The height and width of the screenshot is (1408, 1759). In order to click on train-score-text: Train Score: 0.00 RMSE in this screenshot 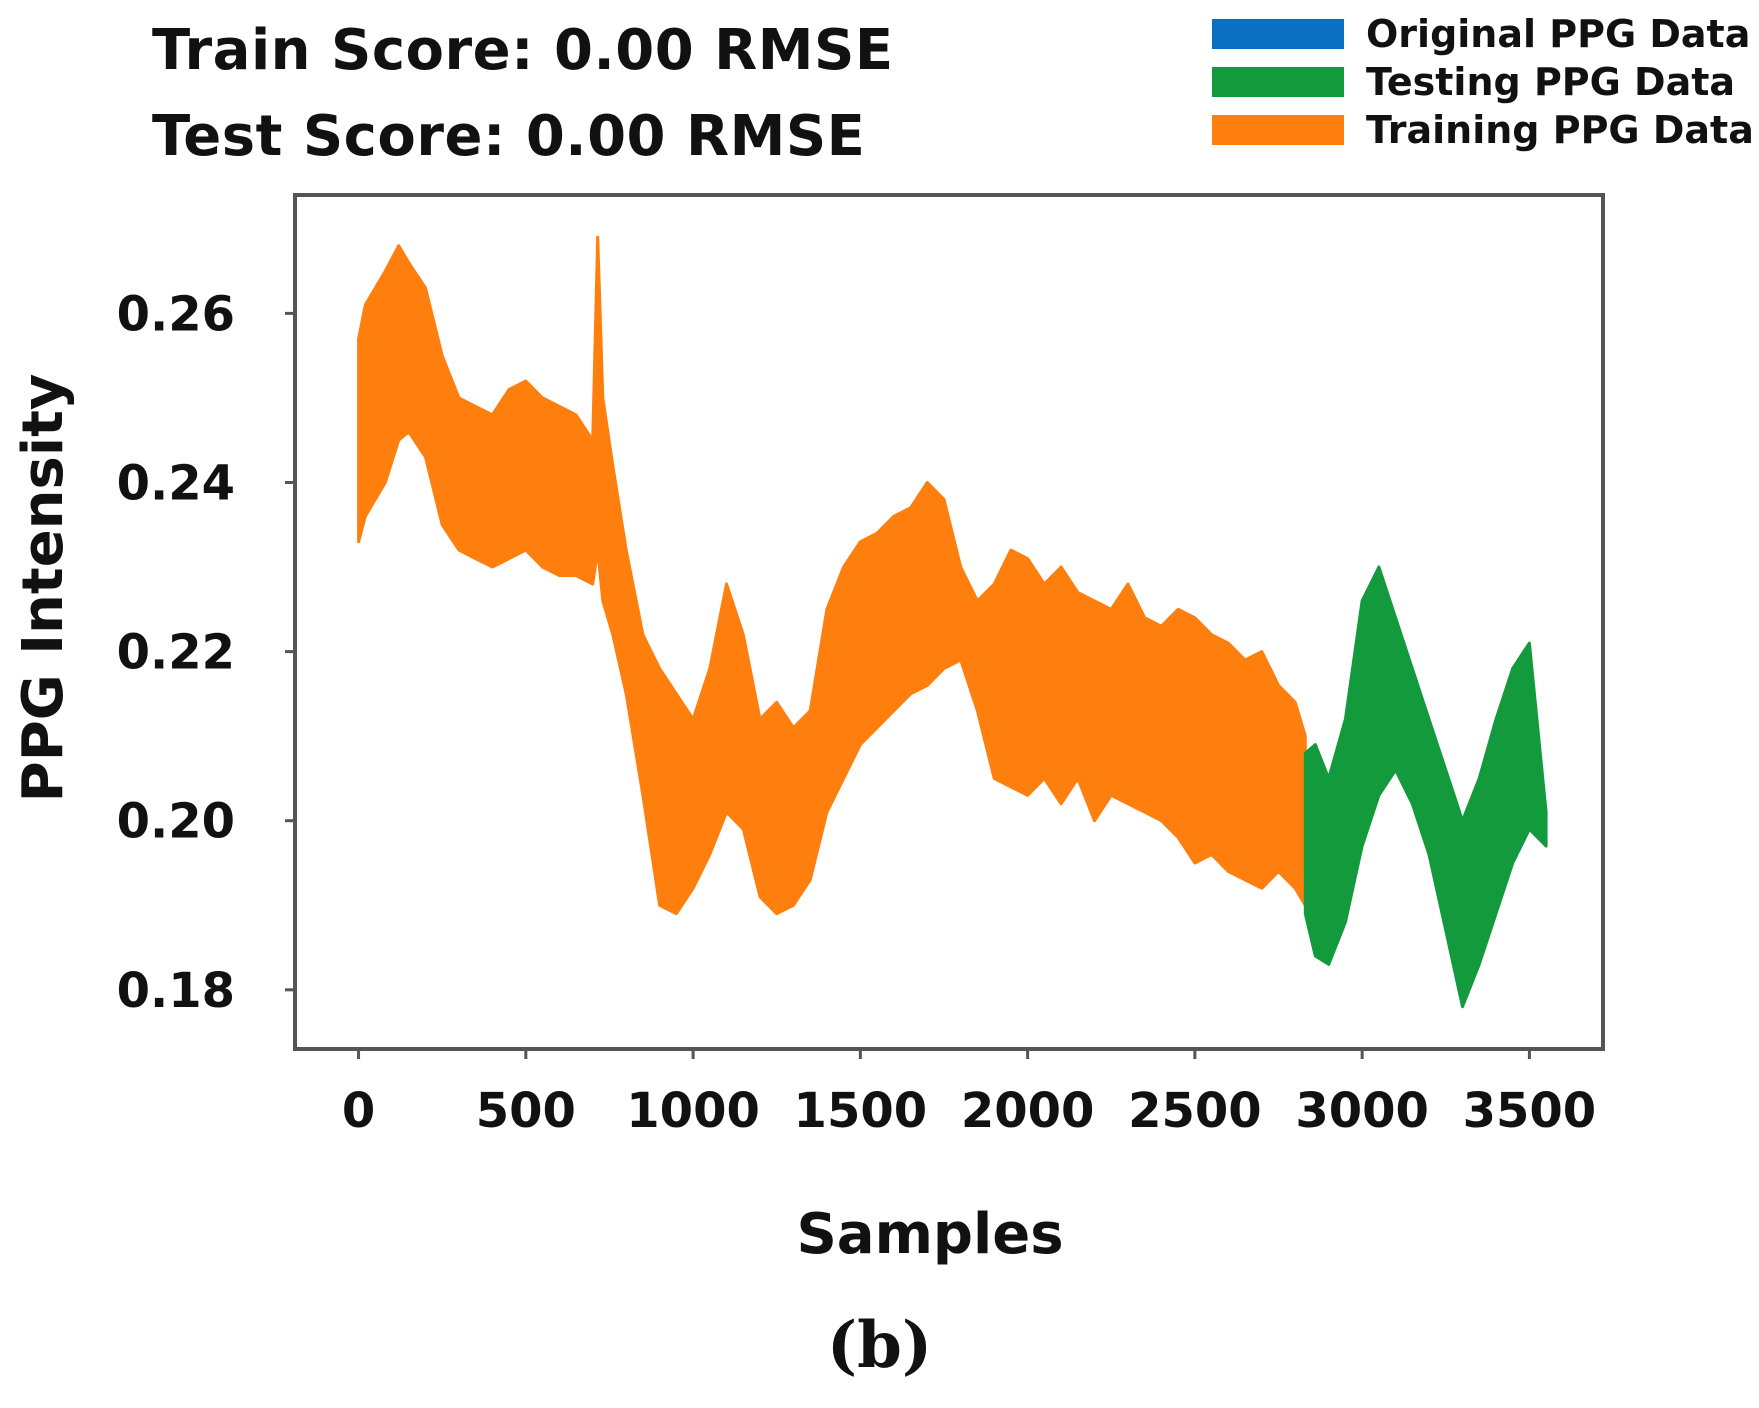, I will do `click(523, 50)`.